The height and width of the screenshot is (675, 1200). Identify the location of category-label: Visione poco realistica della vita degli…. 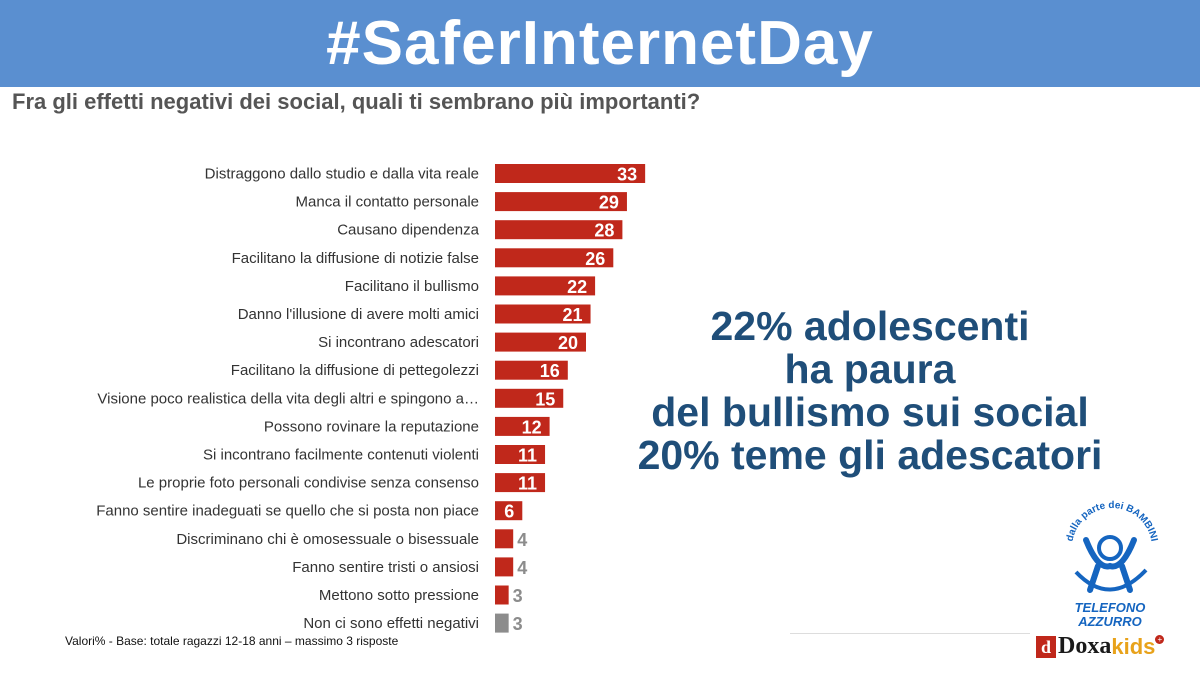
(288, 398).